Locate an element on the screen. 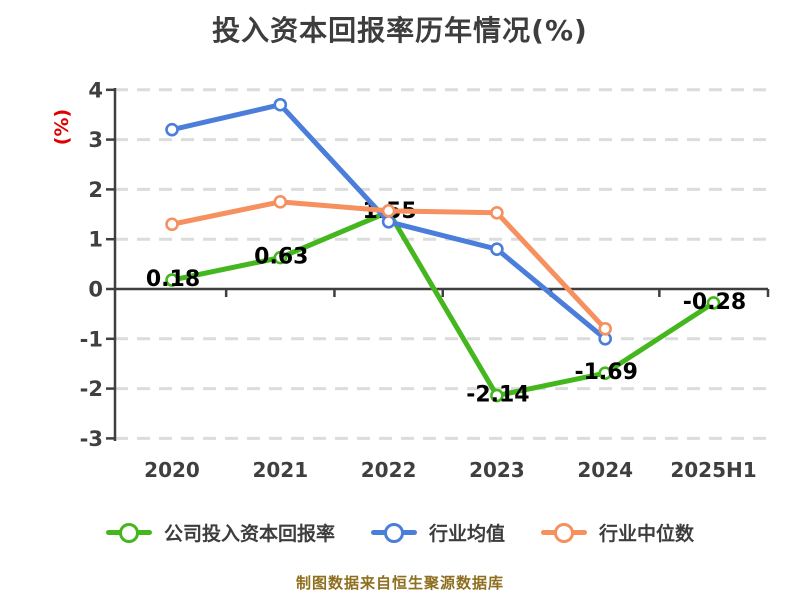 Image resolution: width=800 pixels, height=600 pixels. legend-dot-green-icon is located at coordinates (128, 532).